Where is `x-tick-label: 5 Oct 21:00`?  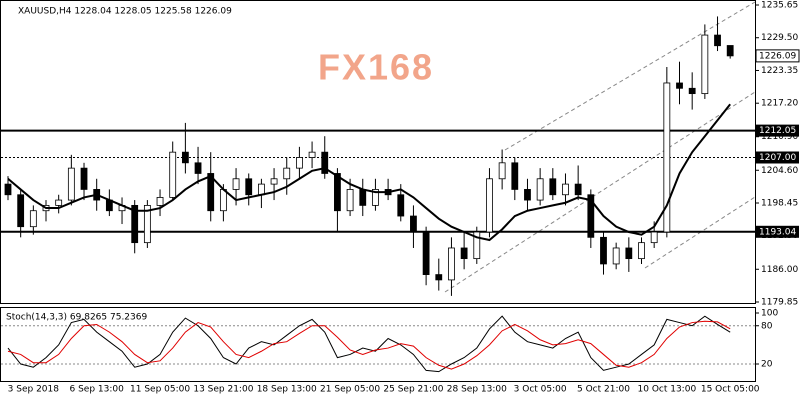
x-tick-label: 5 Oct 21:00 is located at coordinates (603, 390).